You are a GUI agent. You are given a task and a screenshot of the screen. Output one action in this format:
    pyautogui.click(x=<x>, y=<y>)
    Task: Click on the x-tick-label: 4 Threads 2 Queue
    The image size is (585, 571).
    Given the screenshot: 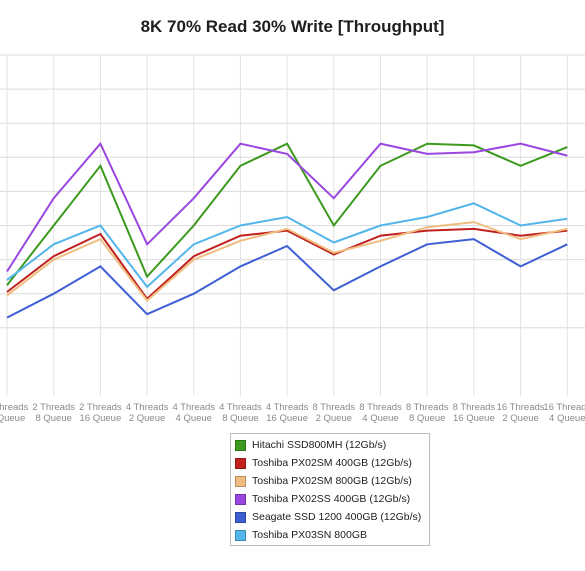 What is the action you would take?
    pyautogui.click(x=147, y=413)
    